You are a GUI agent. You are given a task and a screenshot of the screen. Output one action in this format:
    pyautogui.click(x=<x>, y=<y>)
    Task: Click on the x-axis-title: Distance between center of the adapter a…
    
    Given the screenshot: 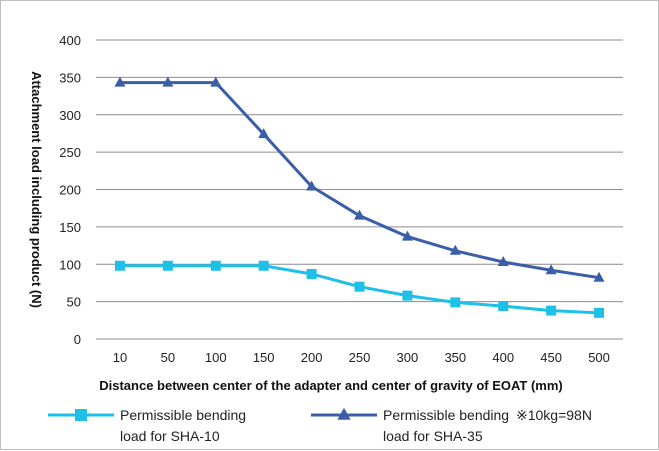 What is the action you would take?
    pyautogui.click(x=331, y=385)
    